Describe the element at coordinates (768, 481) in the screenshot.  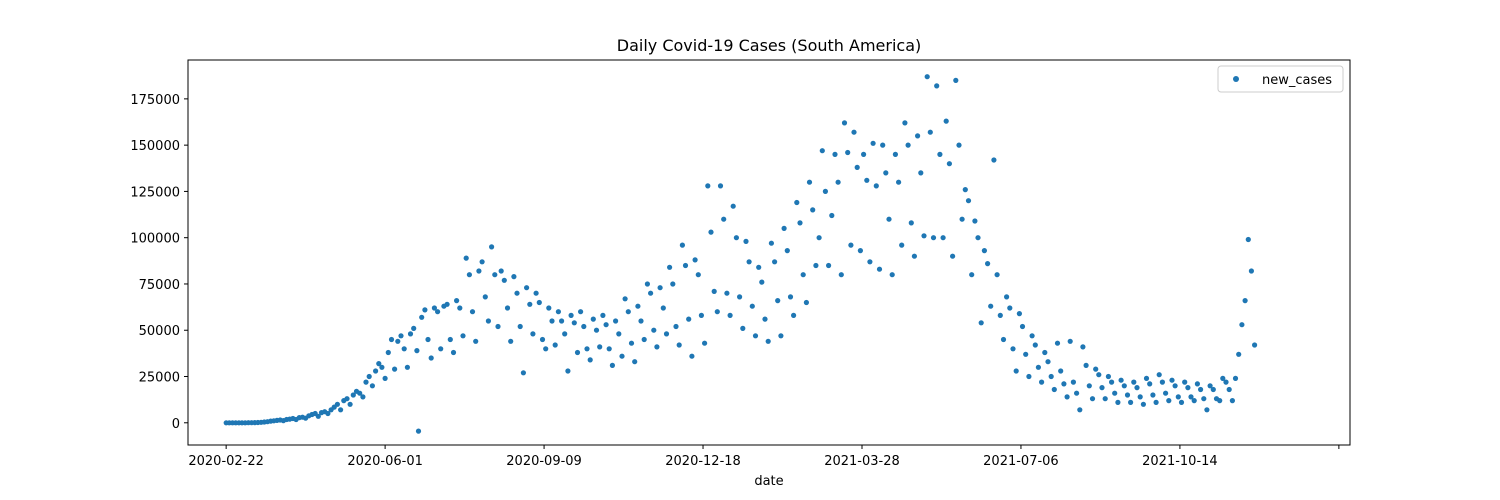
I see `x-axis-label: date` at that location.